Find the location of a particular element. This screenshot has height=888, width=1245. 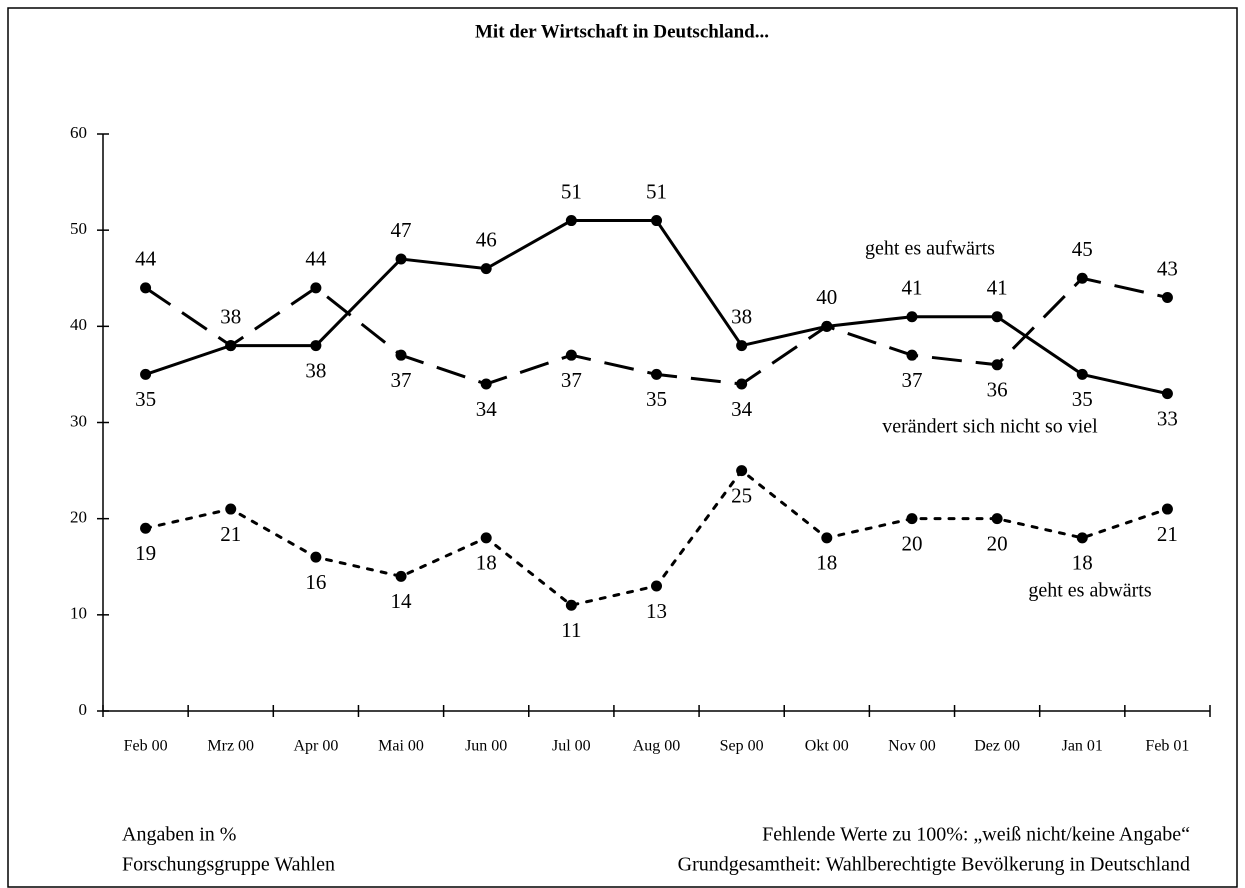

note: Forschungsgruppe Wahlen is located at coordinates (228, 865).